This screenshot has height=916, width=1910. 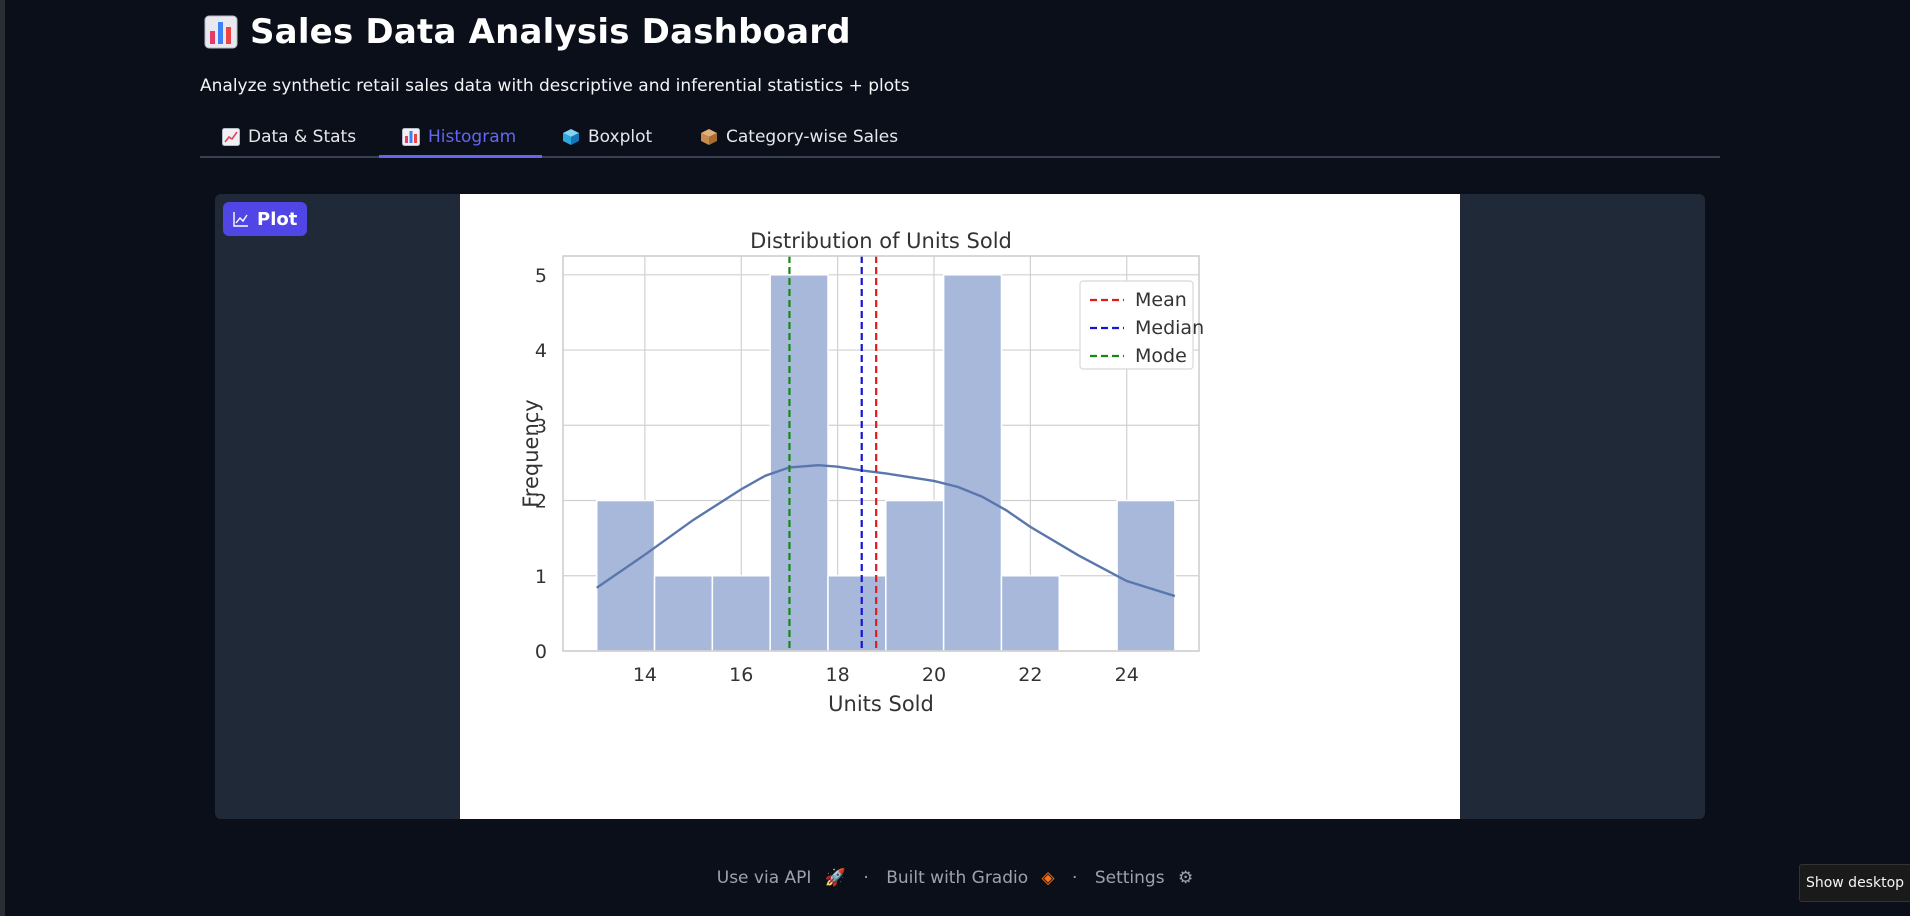 What do you see at coordinates (277, 219) in the screenshot?
I see `plot-badge-label: Plot` at bounding box center [277, 219].